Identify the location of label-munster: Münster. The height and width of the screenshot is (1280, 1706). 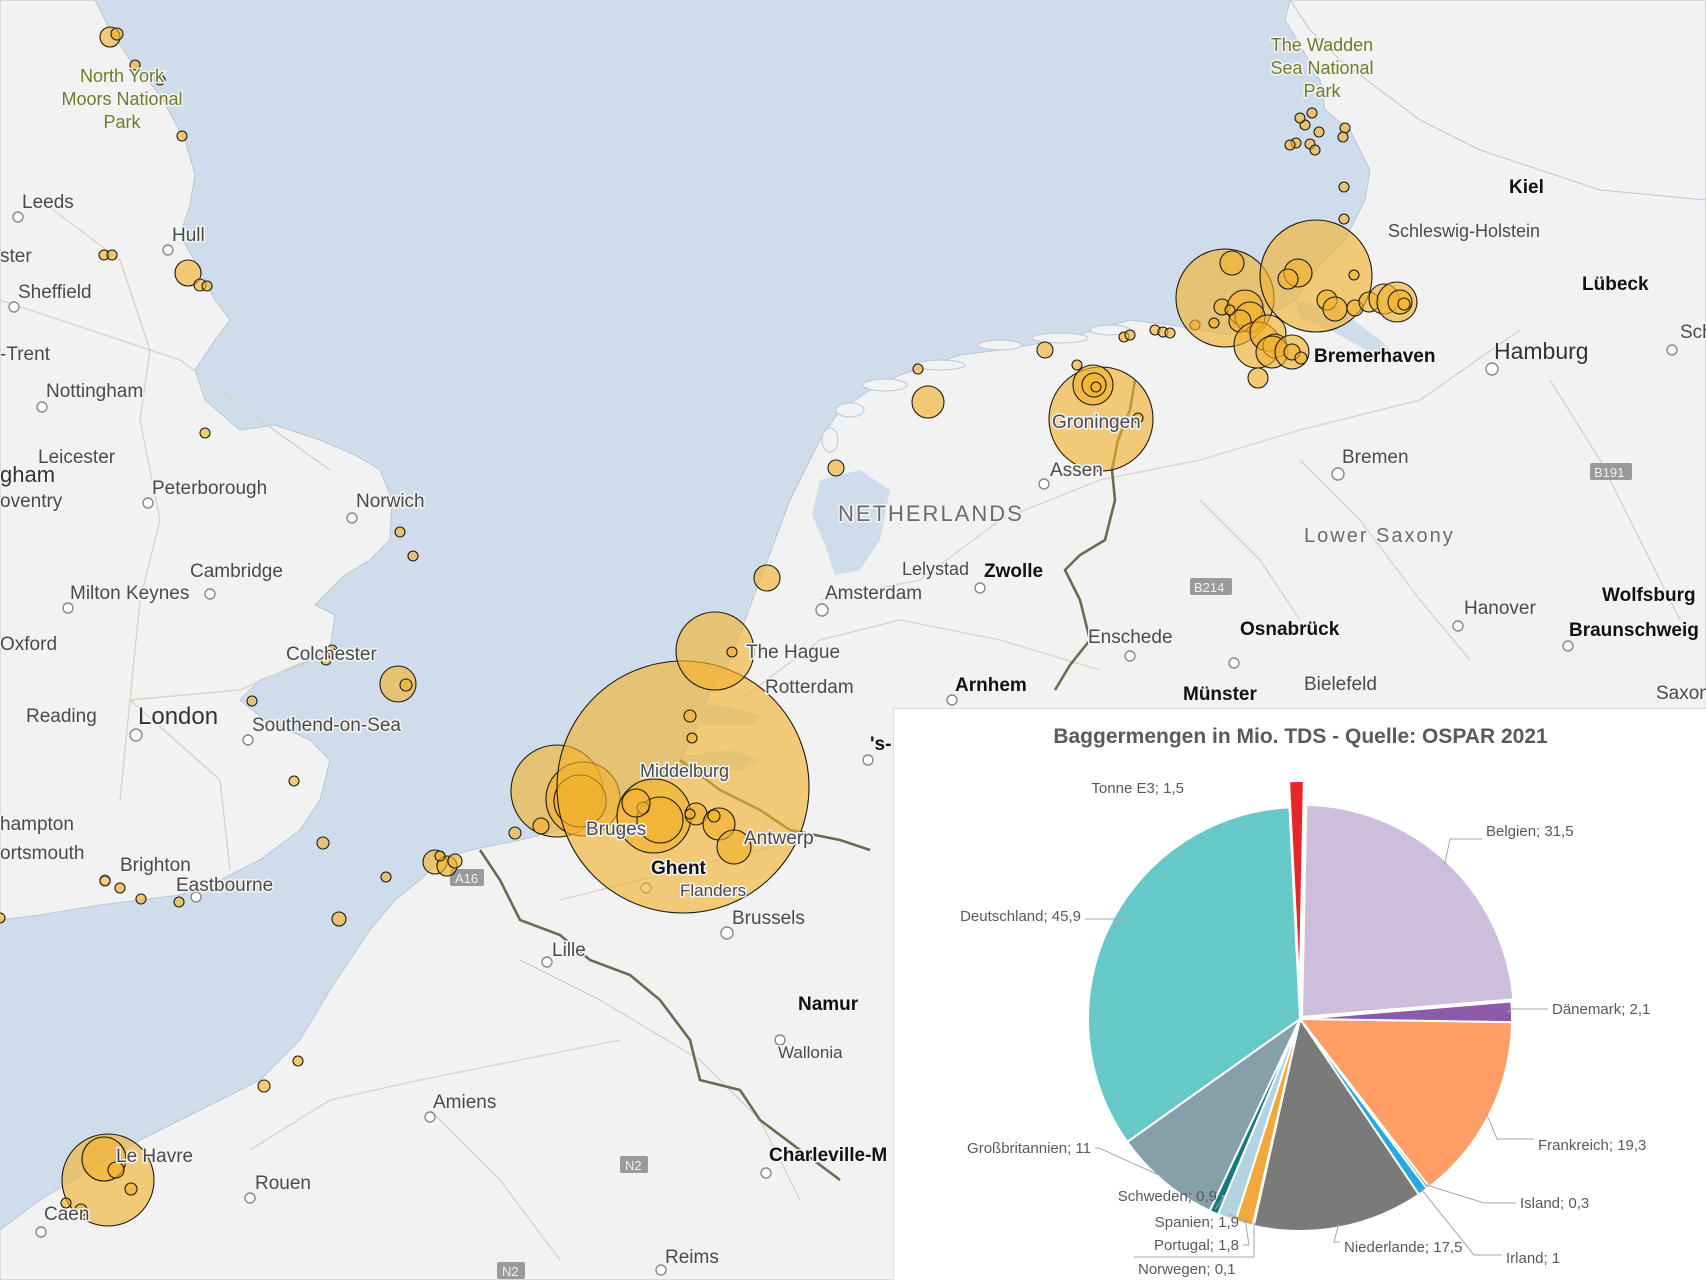
(1220, 694).